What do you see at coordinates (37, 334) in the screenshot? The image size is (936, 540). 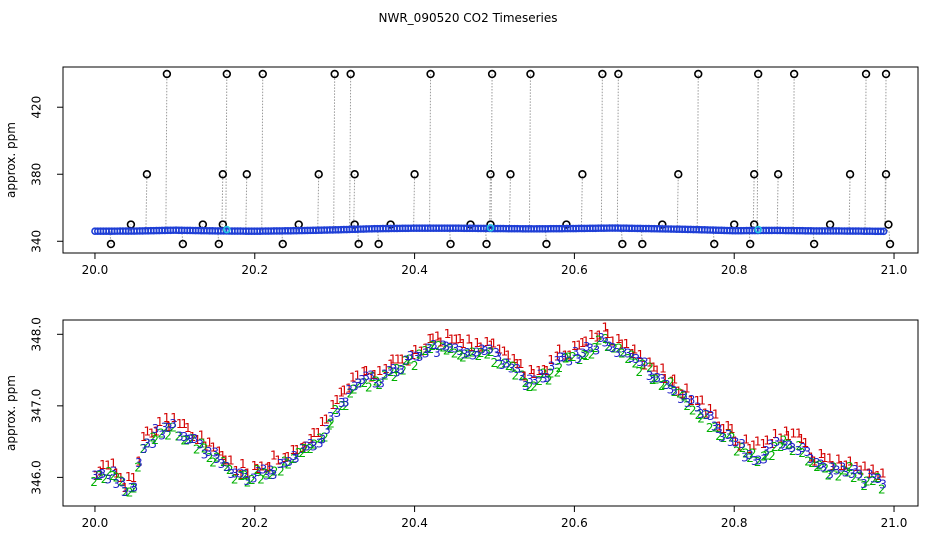 I see `bottom-y-tick-label: 348.0` at bounding box center [37, 334].